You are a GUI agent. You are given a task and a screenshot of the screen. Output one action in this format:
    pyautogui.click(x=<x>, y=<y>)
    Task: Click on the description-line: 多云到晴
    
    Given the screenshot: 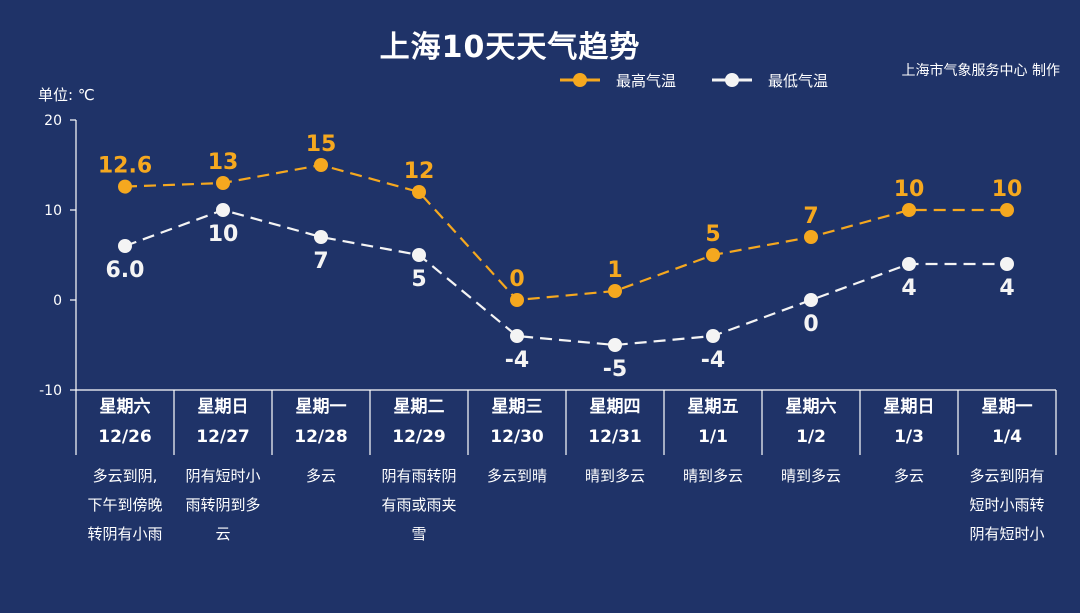 What is the action you would take?
    pyautogui.click(x=516, y=476)
    